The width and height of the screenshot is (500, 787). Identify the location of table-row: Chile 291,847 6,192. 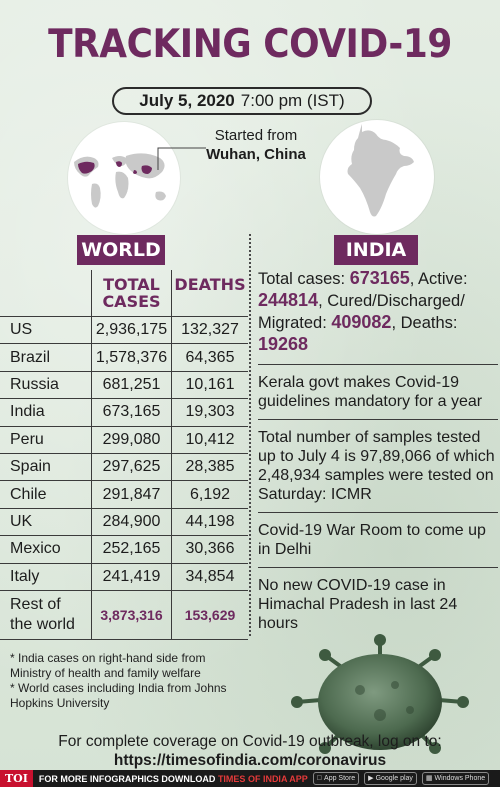
(124, 494).